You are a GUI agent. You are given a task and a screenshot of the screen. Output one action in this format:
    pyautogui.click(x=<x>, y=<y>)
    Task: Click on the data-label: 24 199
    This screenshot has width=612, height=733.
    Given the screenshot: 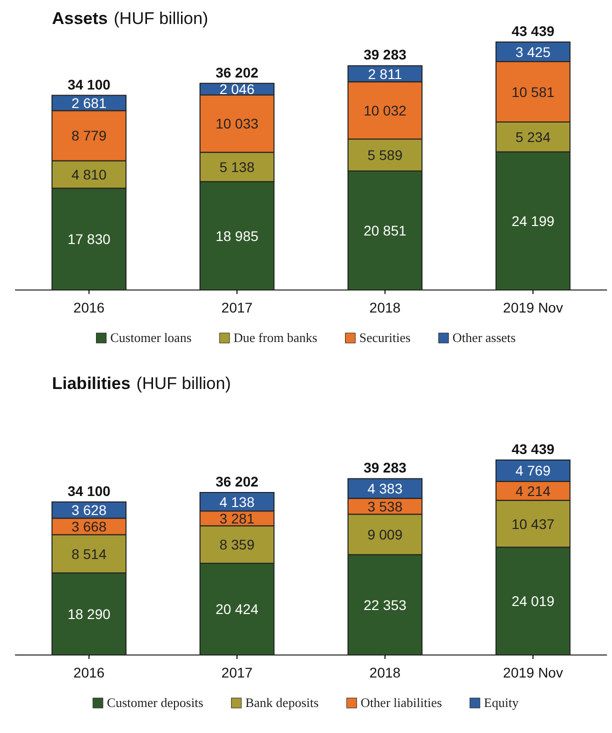 What is the action you would take?
    pyautogui.click(x=533, y=220)
    